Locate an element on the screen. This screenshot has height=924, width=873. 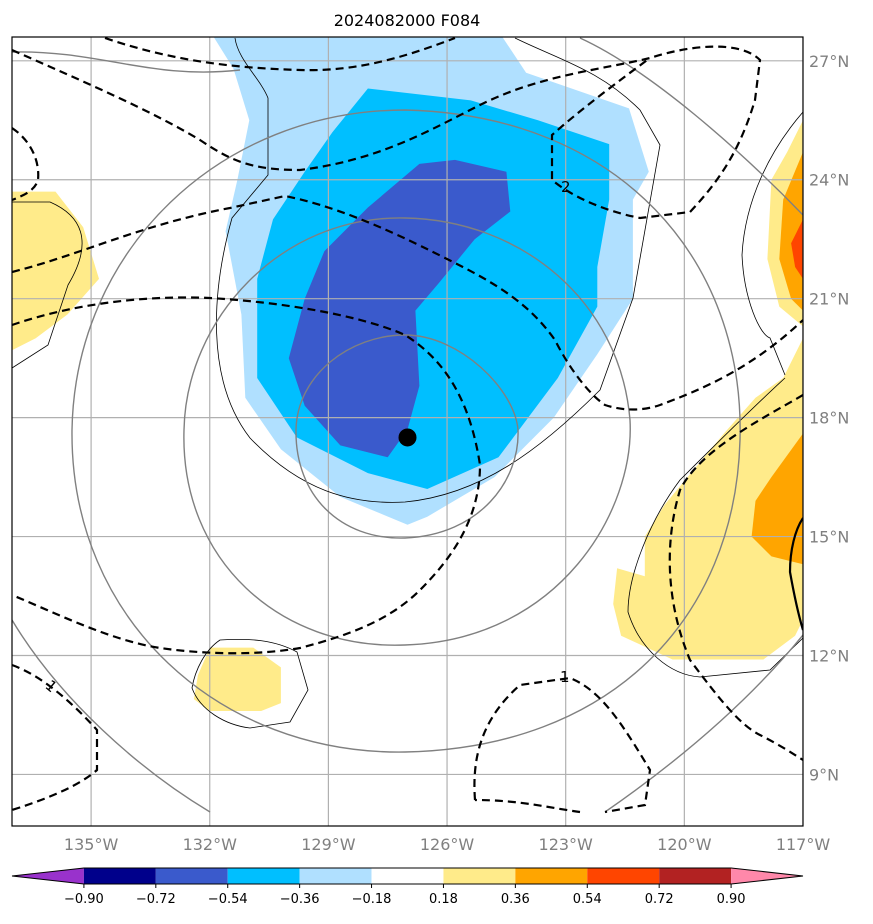
fill-yellow-southwest is located at coordinates (237, 679).